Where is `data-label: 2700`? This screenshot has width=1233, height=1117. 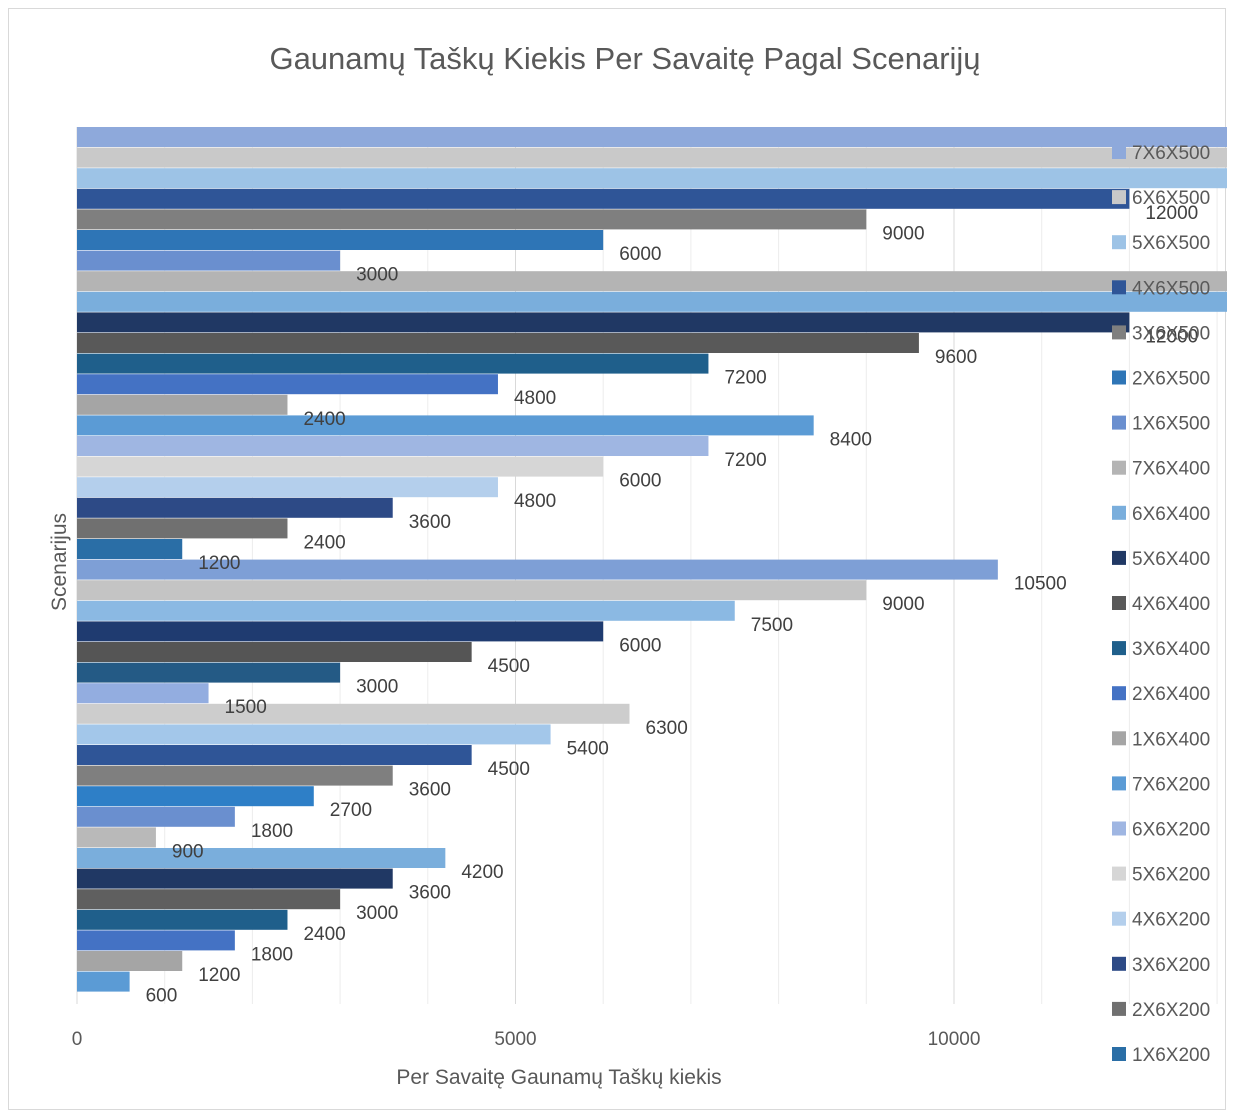 data-label: 2700 is located at coordinates (351, 810).